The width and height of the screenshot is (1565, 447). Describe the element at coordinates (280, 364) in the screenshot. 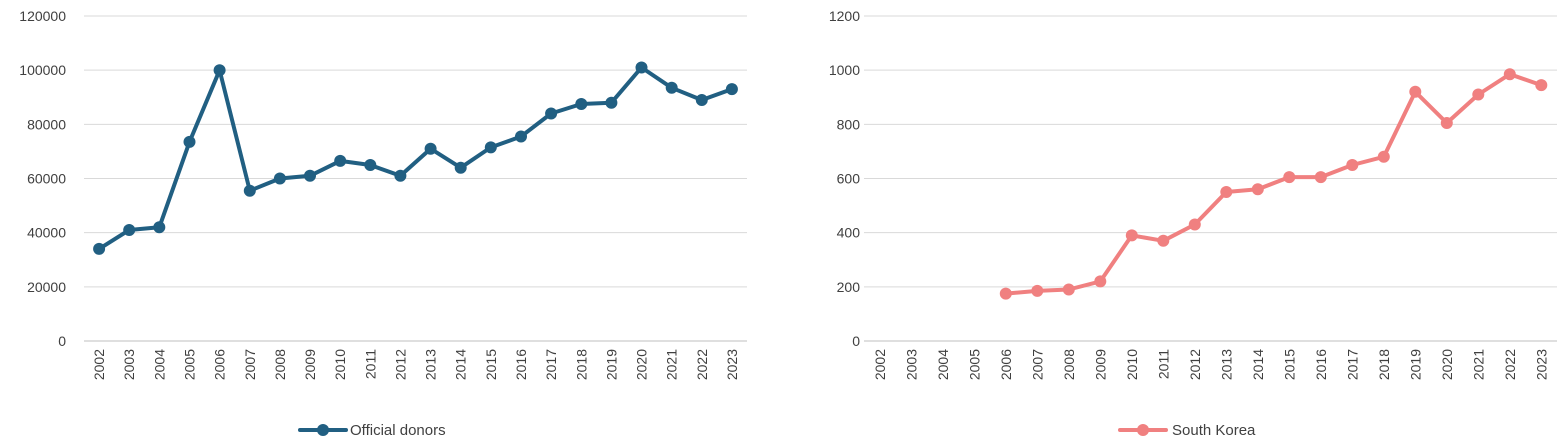

I see `donors-x-tick-label: 2008` at that location.